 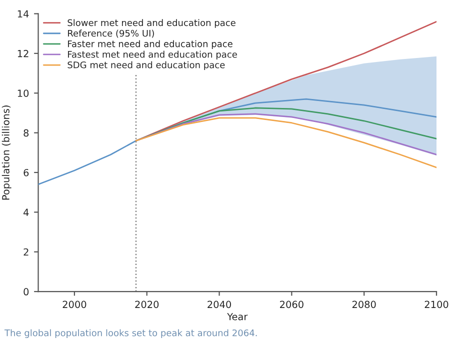 I want to click on legend-label: Faster met need and education pace, so click(x=150, y=44).